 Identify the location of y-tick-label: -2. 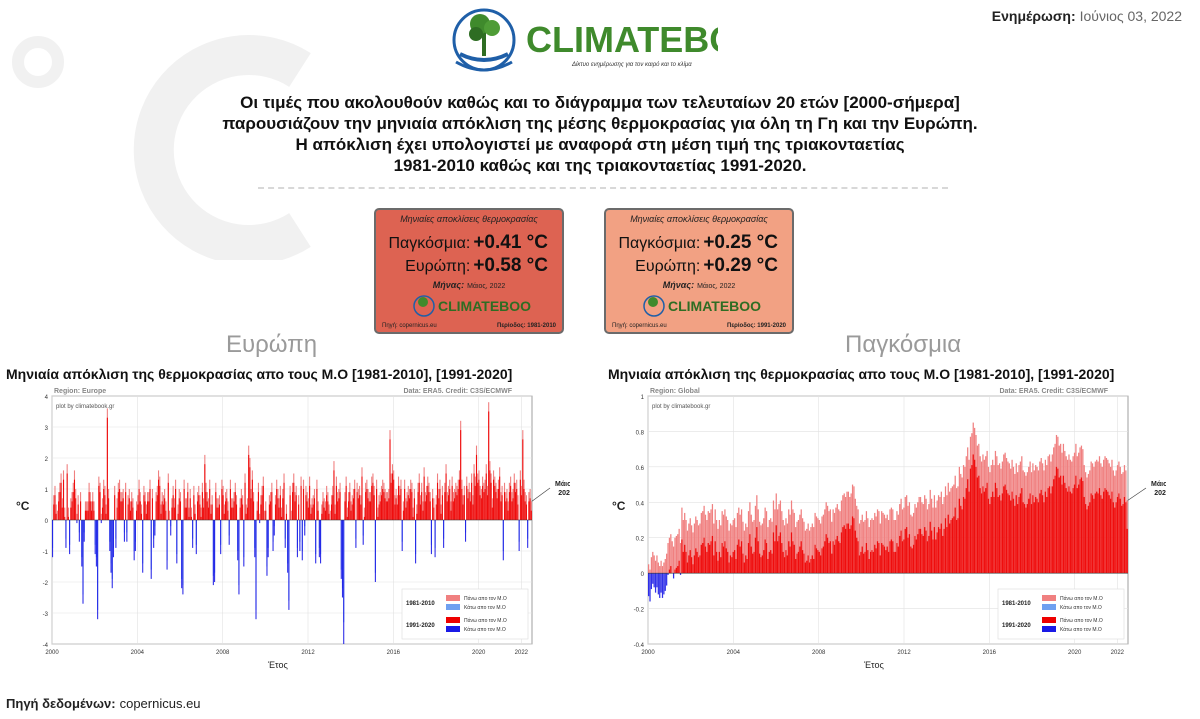
(46, 584).